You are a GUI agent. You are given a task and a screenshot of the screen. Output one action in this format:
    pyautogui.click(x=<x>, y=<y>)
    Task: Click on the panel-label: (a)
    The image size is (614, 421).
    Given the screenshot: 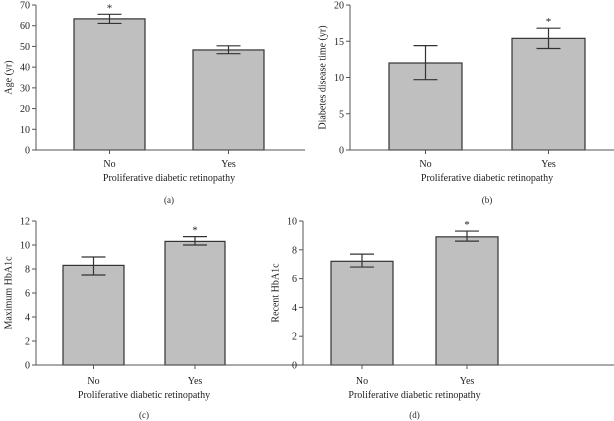 What is the action you would take?
    pyautogui.click(x=169, y=200)
    